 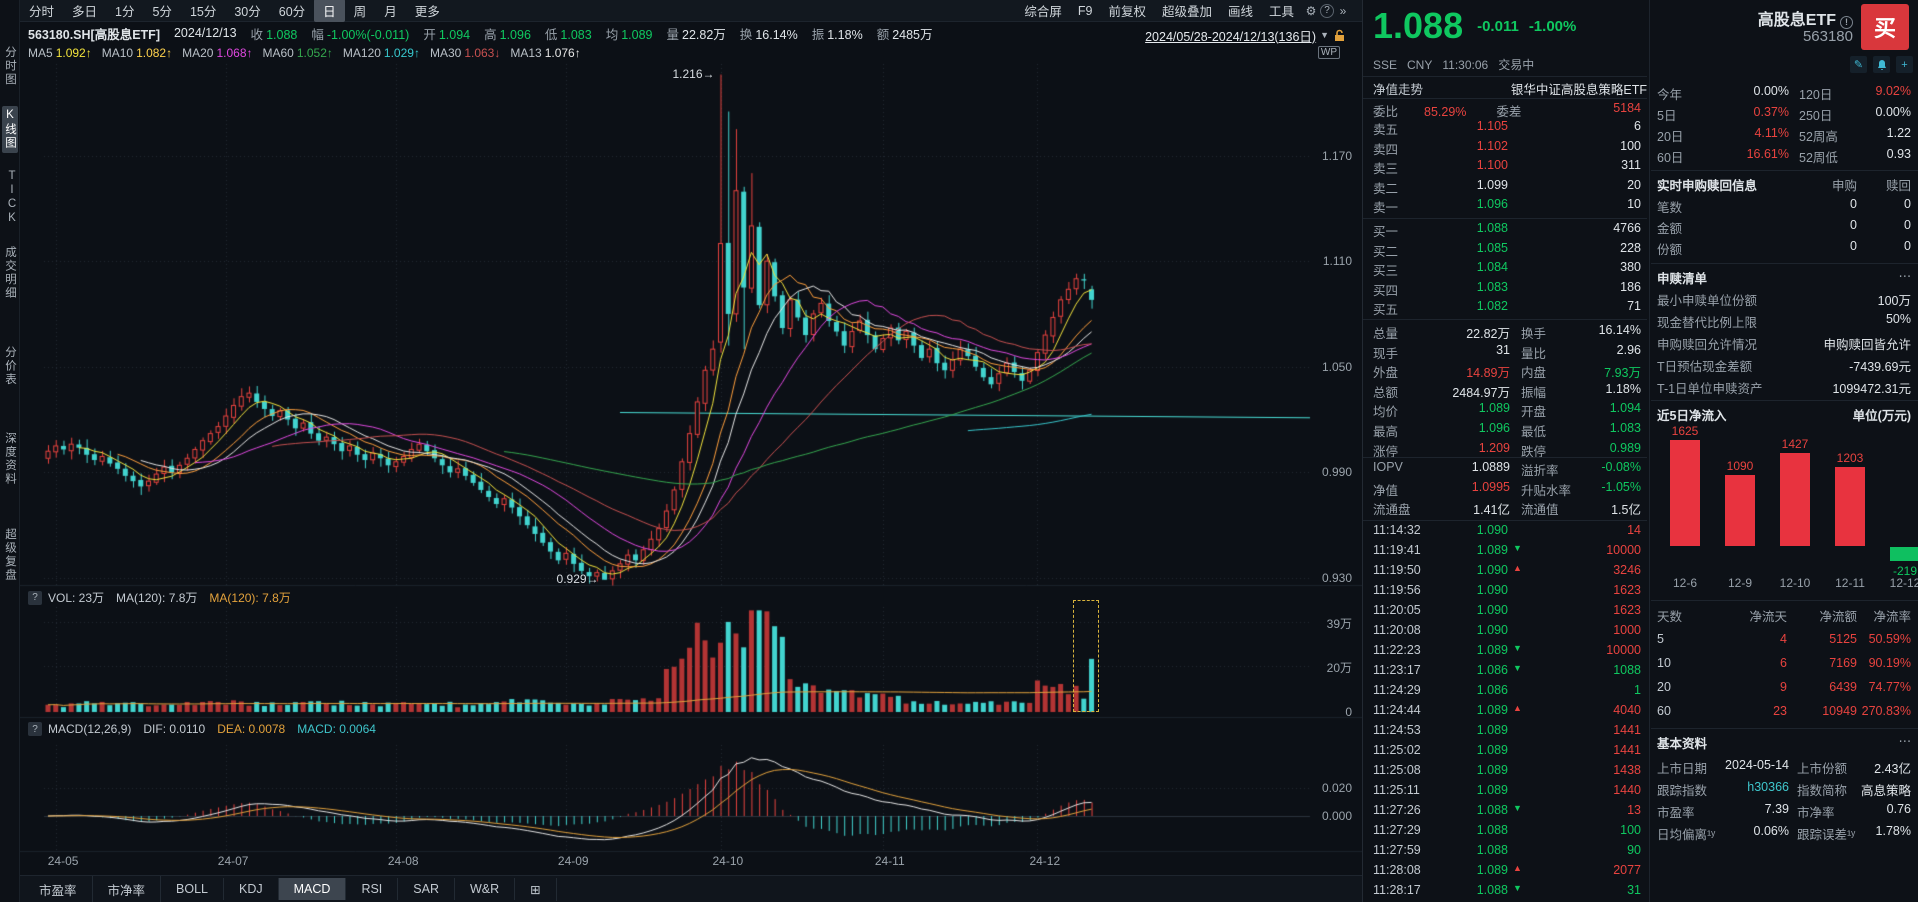 What do you see at coordinates (1670, 208) in the screenshot?
I see `sub-label: 笔数` at bounding box center [1670, 208].